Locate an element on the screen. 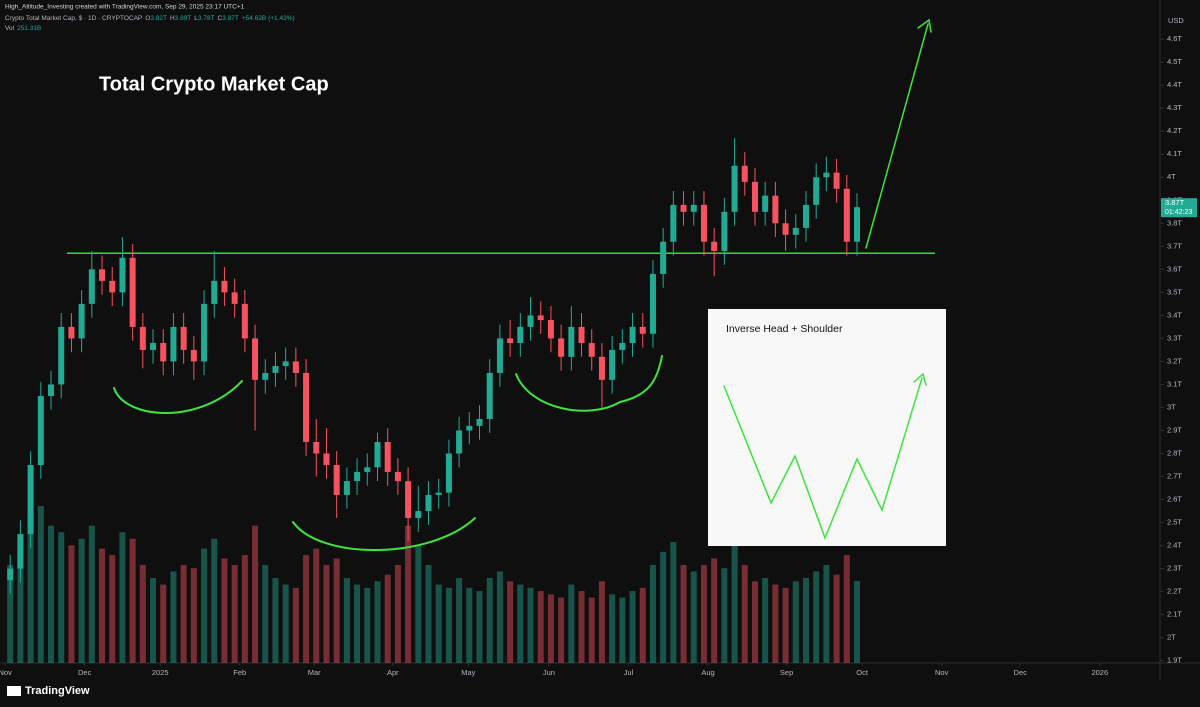 The image size is (1200, 707). volume-key: Vol is located at coordinates (10, 28).